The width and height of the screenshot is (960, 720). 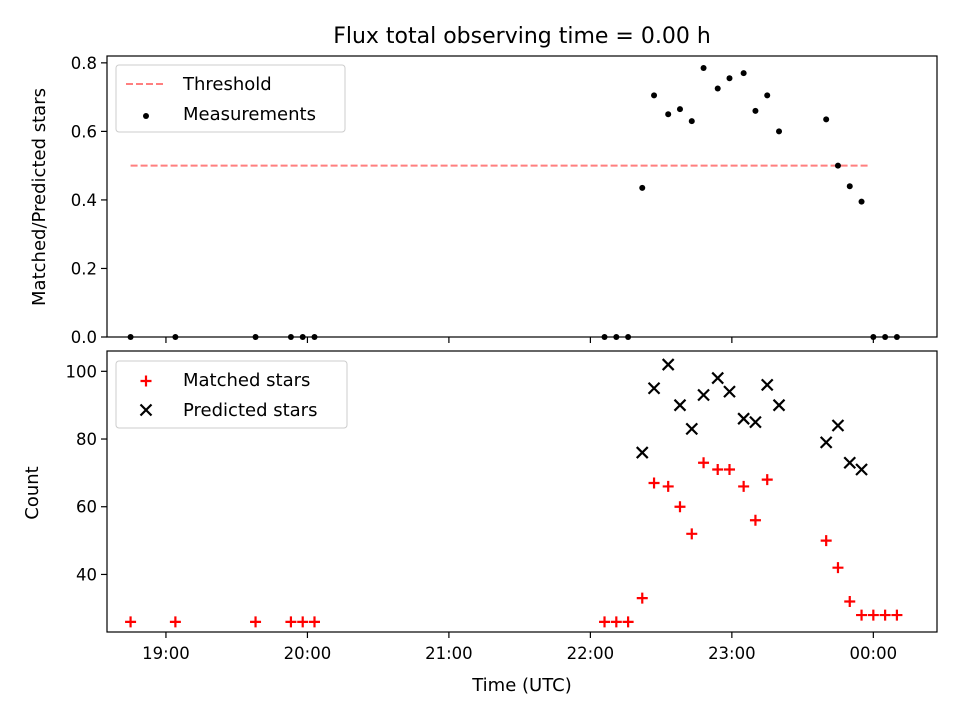 What do you see at coordinates (449, 653) in the screenshot?
I see `x-tick-label: 21:00` at bounding box center [449, 653].